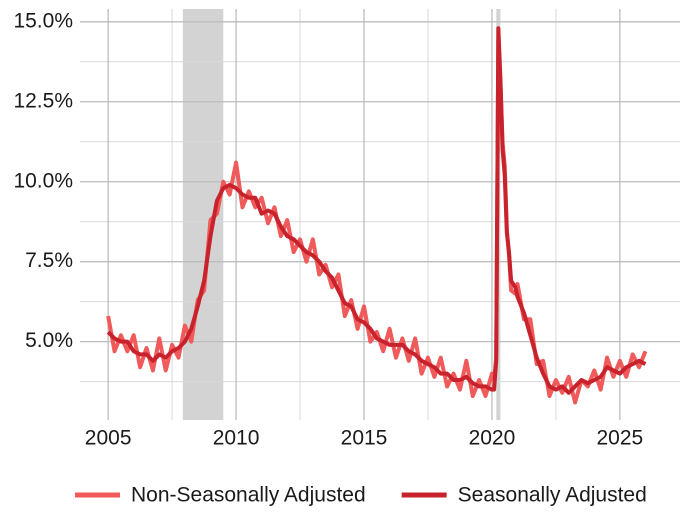 This screenshot has width=681, height=515. I want to click on y-tick-label: 12.5%, so click(43, 100).